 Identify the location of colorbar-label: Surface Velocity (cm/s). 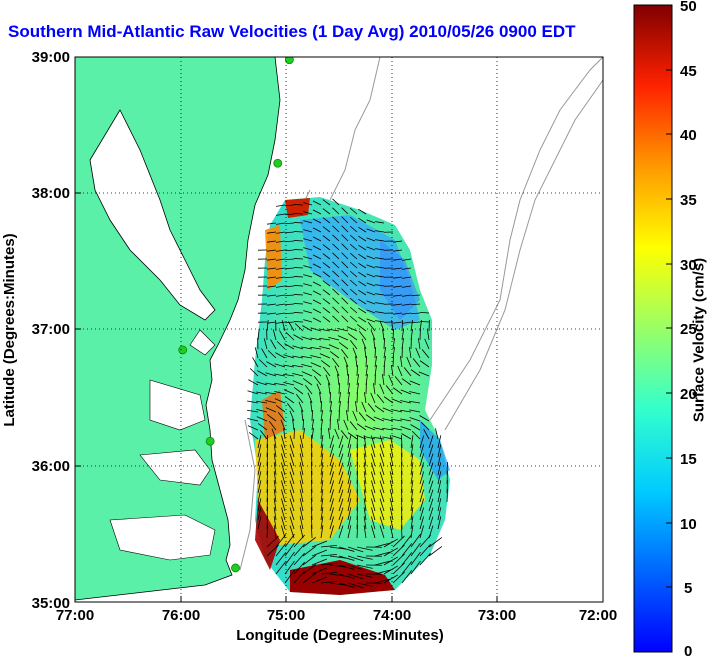
(699, 340).